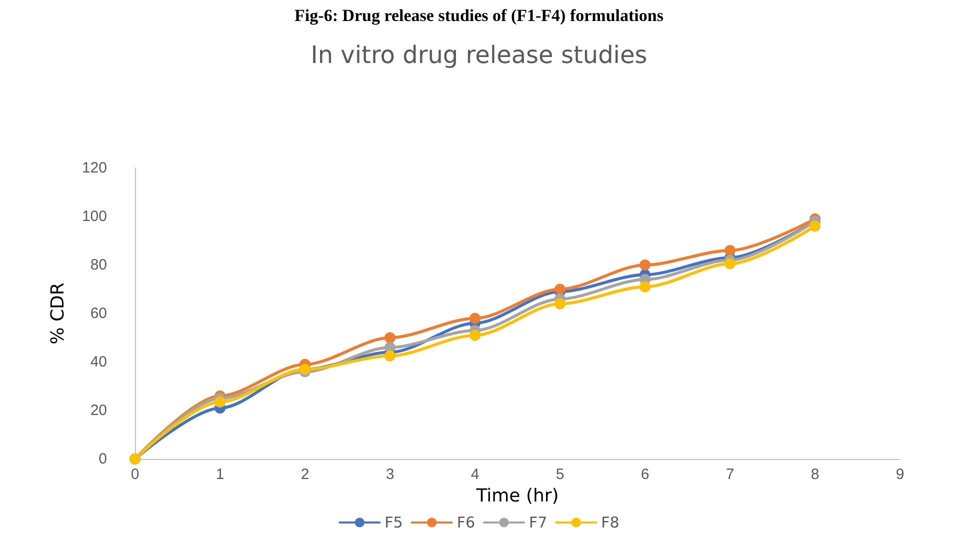 The height and width of the screenshot is (539, 958). What do you see at coordinates (58, 313) in the screenshot?
I see `y-axis-title: % CDR` at bounding box center [58, 313].